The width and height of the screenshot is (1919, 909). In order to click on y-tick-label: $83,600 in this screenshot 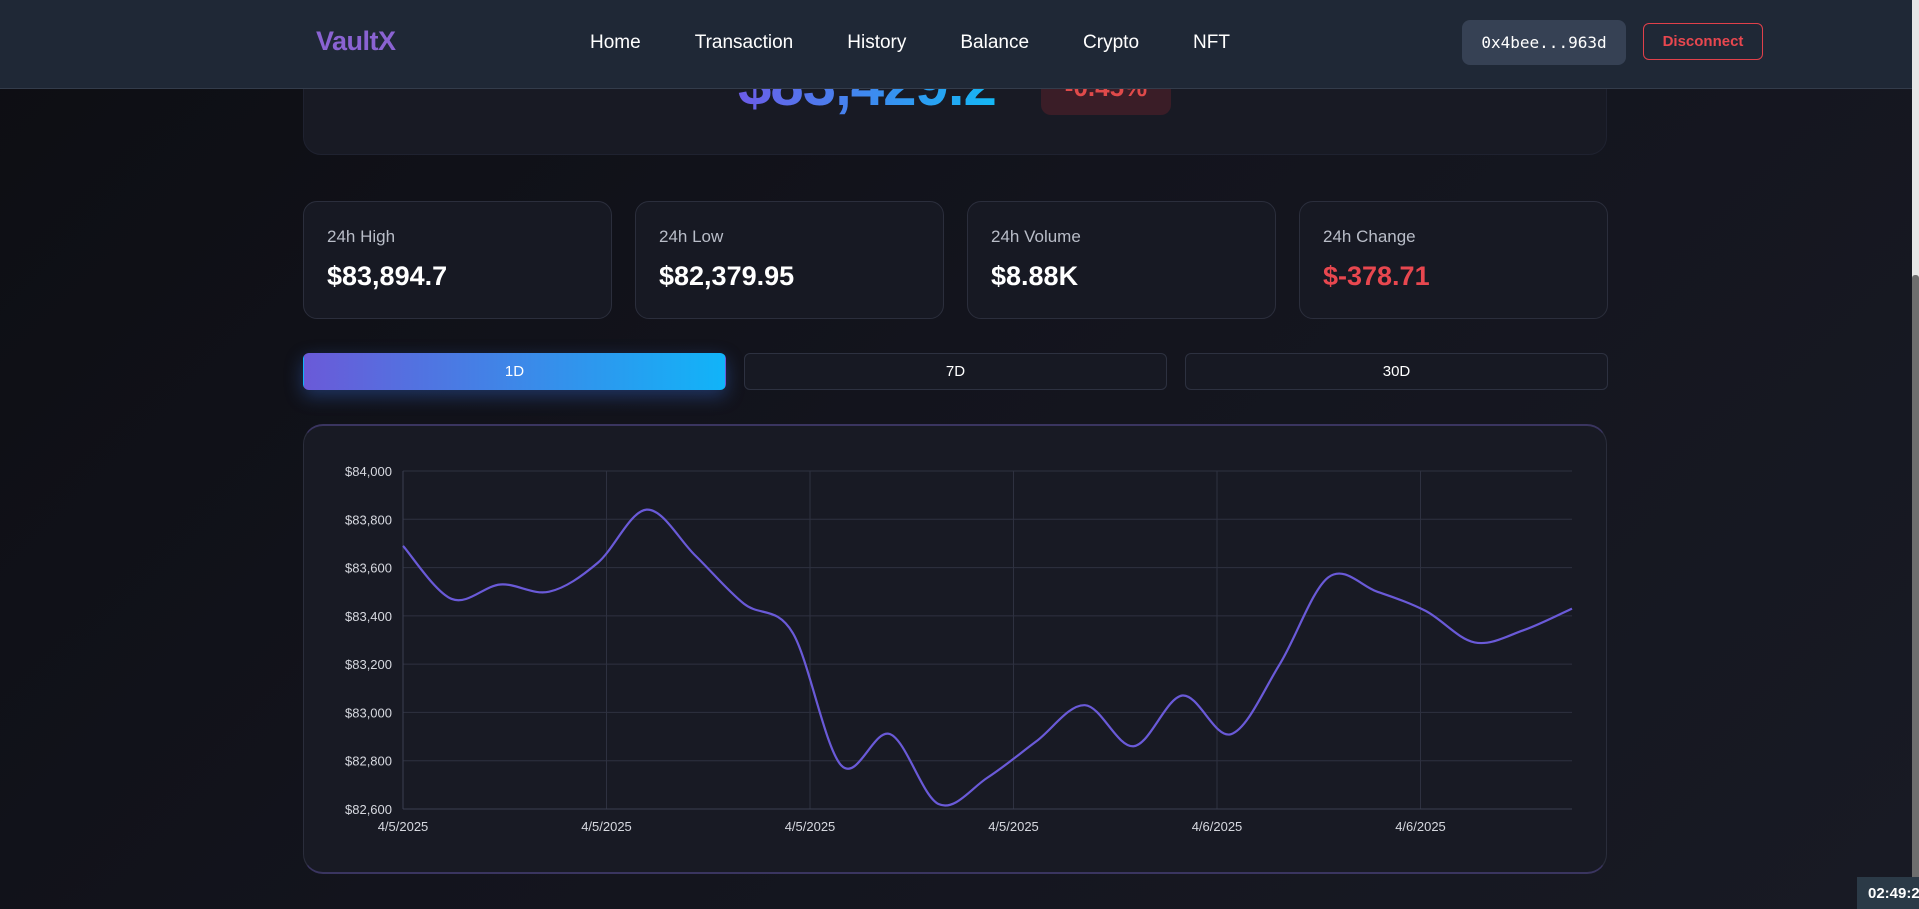, I will do `click(368, 568)`.